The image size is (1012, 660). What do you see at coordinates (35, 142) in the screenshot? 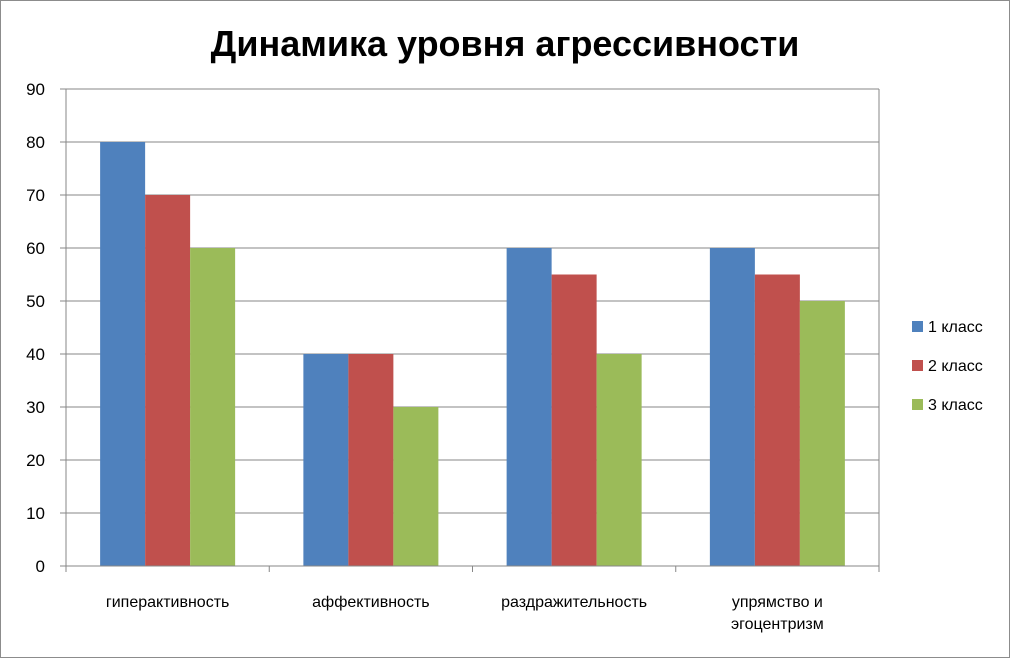
I see `y-tick-label: 80` at bounding box center [35, 142].